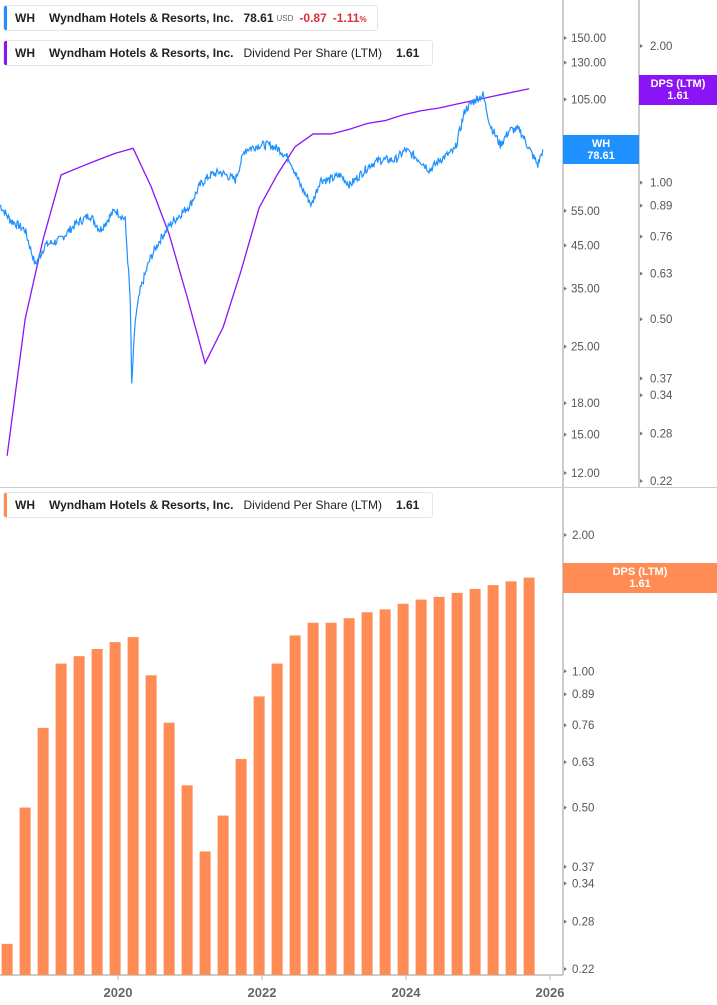 Image resolution: width=717 pixels, height=1005 pixels. Describe the element at coordinates (313, 18) in the screenshot. I see `legend-change: -0.87` at that location.